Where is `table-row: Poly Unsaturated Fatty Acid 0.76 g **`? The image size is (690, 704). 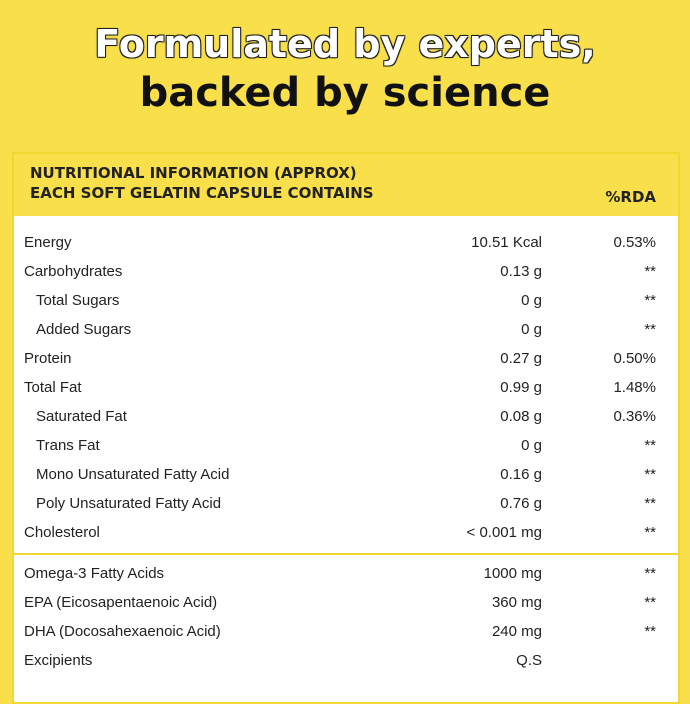
table-row: Poly Unsaturated Fatty Acid 0.76 g ** is located at coordinates (346, 503).